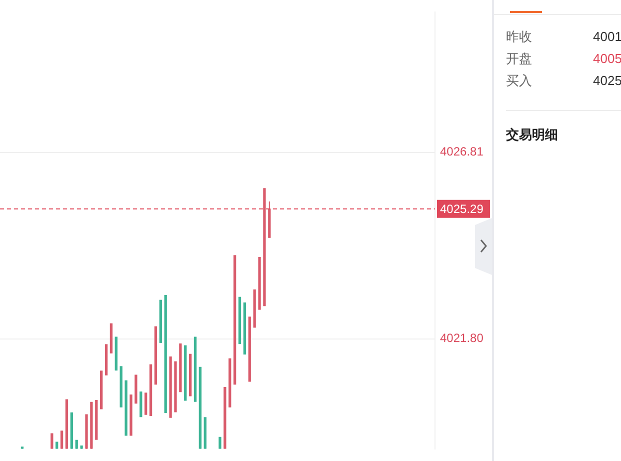 This screenshot has height=461, width=621. I want to click on ref-line-label: 4025.29, so click(462, 209).